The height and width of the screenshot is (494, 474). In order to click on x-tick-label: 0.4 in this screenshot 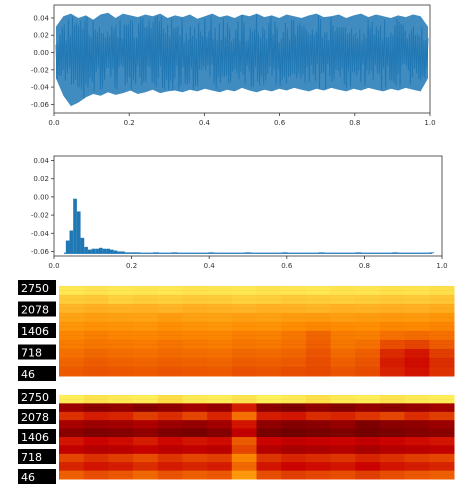, I will do `click(205, 123)`.